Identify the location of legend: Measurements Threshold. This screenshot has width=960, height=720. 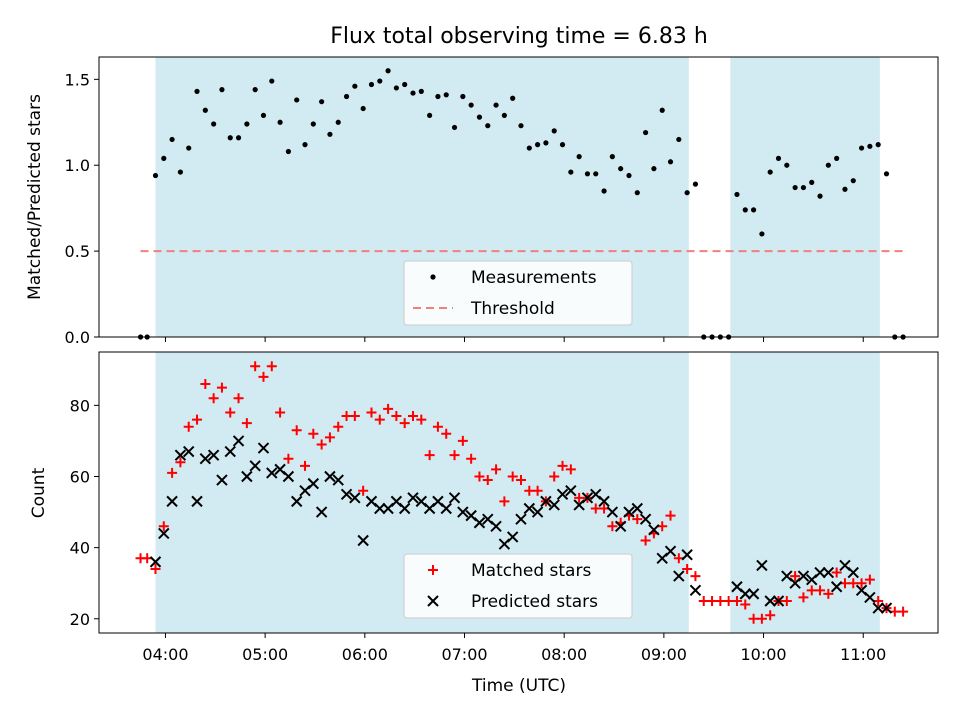
(518, 293).